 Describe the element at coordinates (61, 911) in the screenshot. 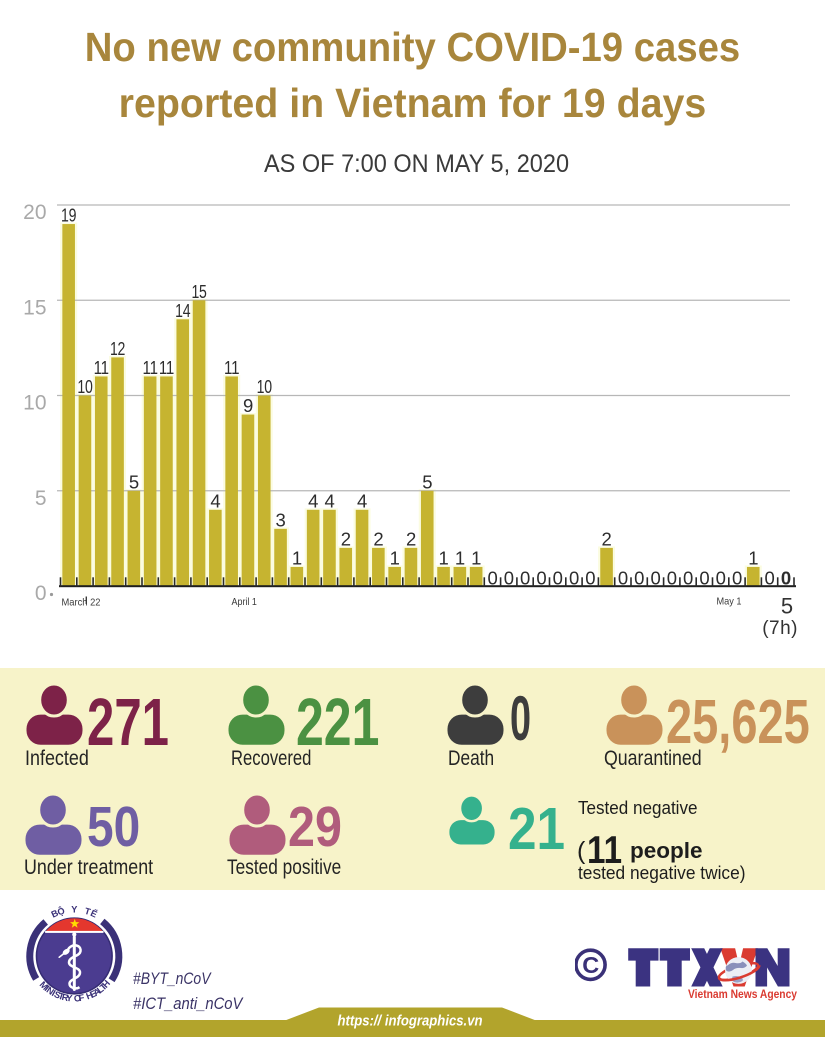

I see `svg-text: Ộ` at that location.